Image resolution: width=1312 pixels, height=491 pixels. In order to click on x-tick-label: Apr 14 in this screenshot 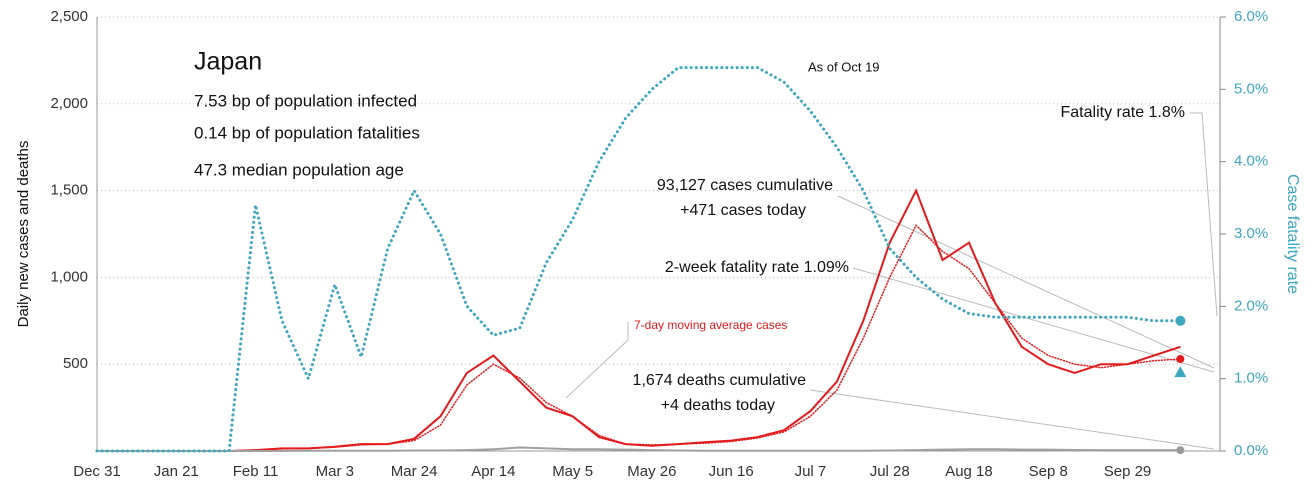, I will do `click(493, 471)`.